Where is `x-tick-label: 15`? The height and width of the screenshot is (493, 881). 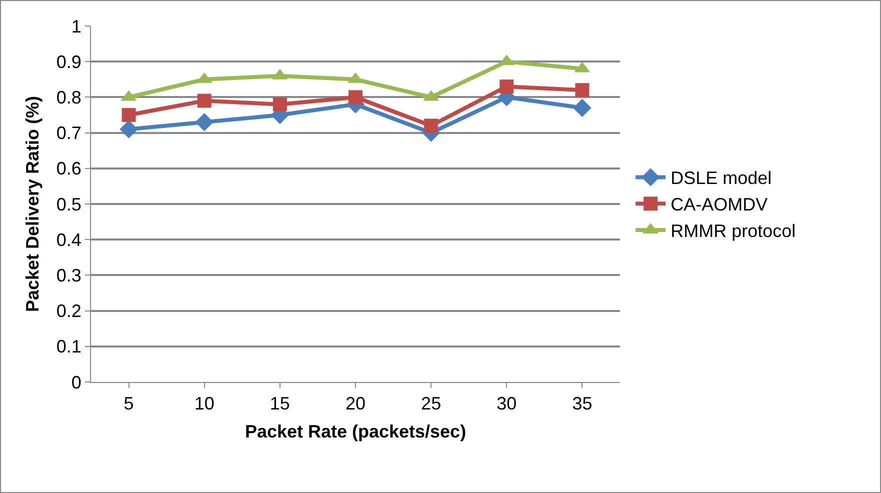
x-tick-label: 15 is located at coordinates (280, 404).